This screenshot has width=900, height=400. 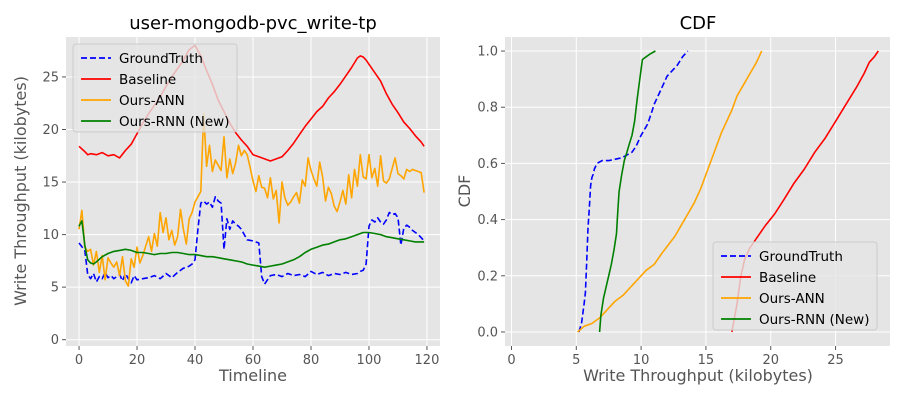 What do you see at coordinates (253, 360) in the screenshot?
I see `x-tick-label: 60` at bounding box center [253, 360].